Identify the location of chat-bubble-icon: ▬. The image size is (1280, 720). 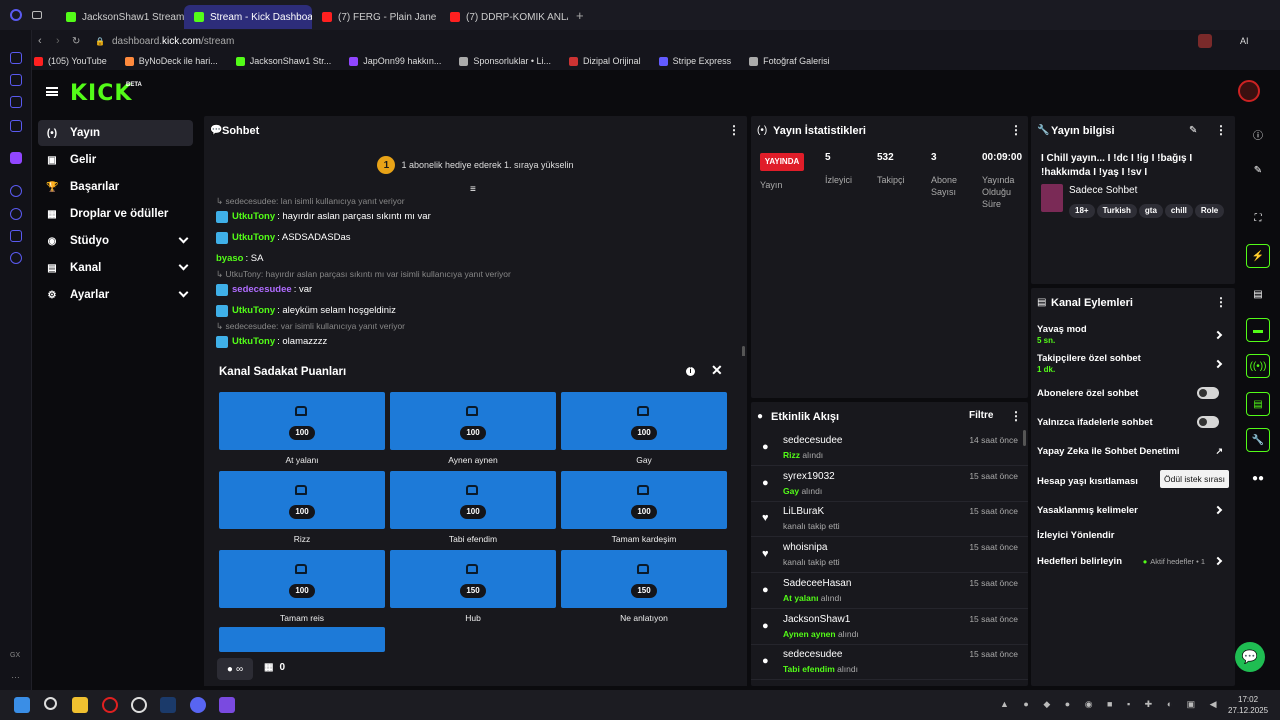
(1258, 330).